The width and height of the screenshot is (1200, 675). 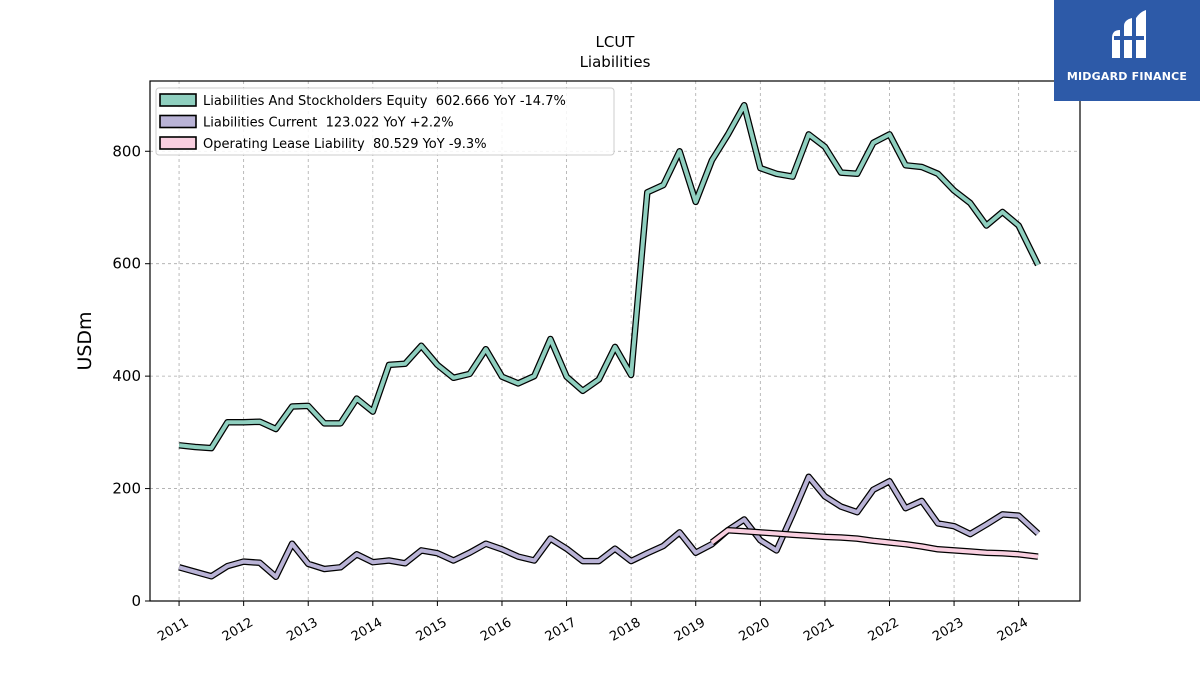 I want to click on y-tick-label: 200, so click(x=126, y=489).